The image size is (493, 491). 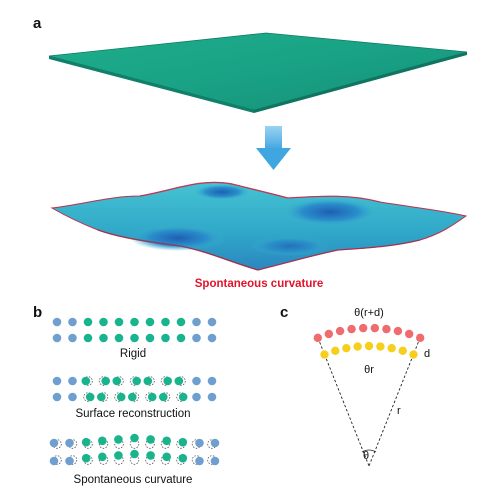 I want to click on panel-a-label: a, so click(x=37, y=23).